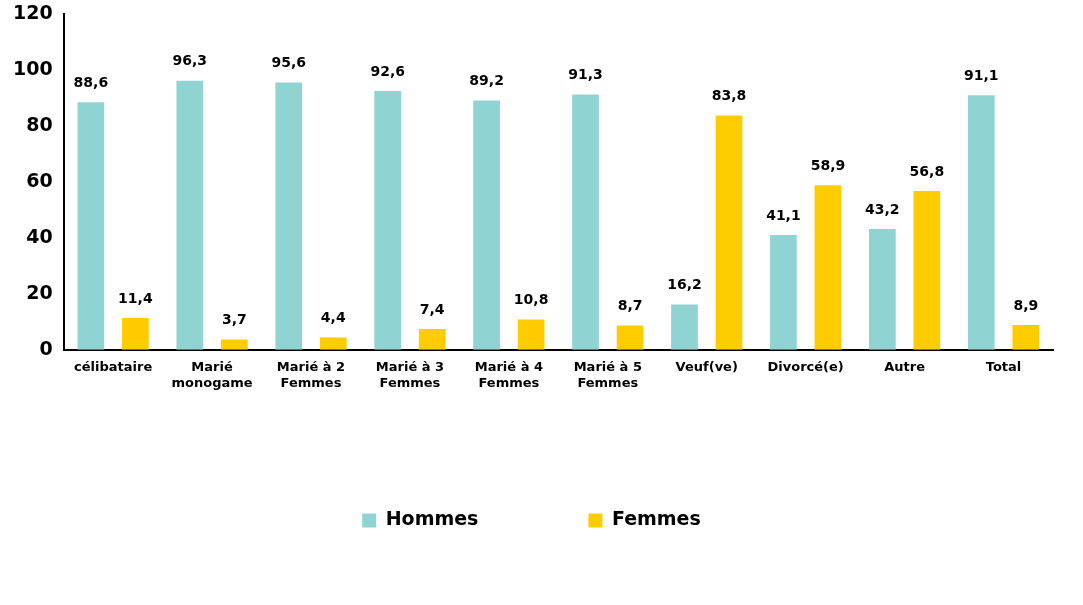 The width and height of the screenshot is (1083, 605). Describe the element at coordinates (91, 81) in the screenshot. I see `data-label: 88,6` at that location.